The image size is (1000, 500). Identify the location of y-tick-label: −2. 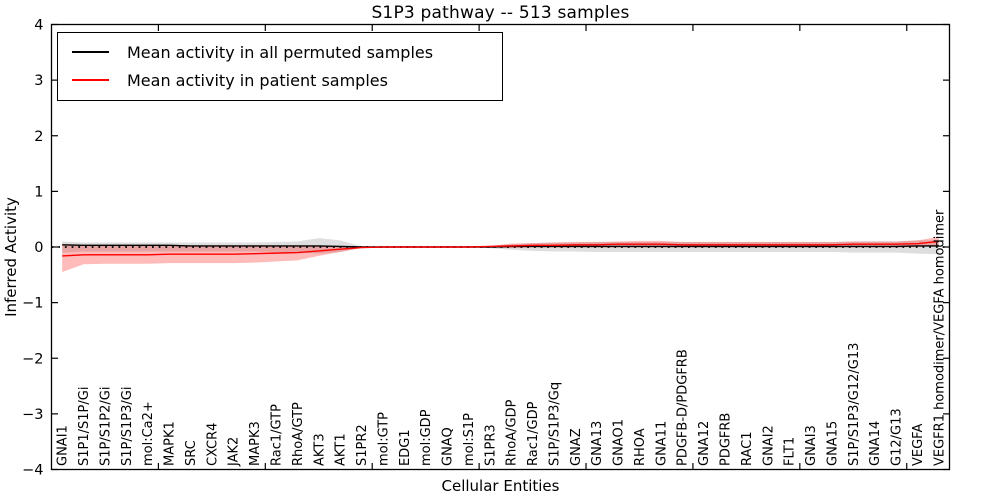
(32, 359).